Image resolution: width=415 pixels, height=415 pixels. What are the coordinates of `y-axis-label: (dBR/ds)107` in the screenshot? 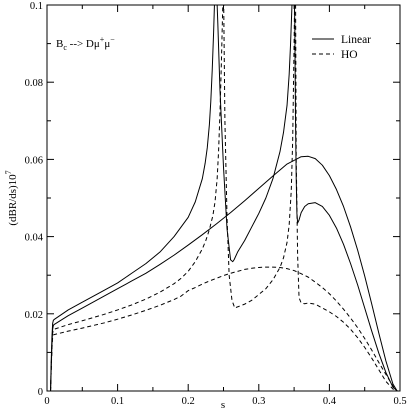 It's located at (11, 197).